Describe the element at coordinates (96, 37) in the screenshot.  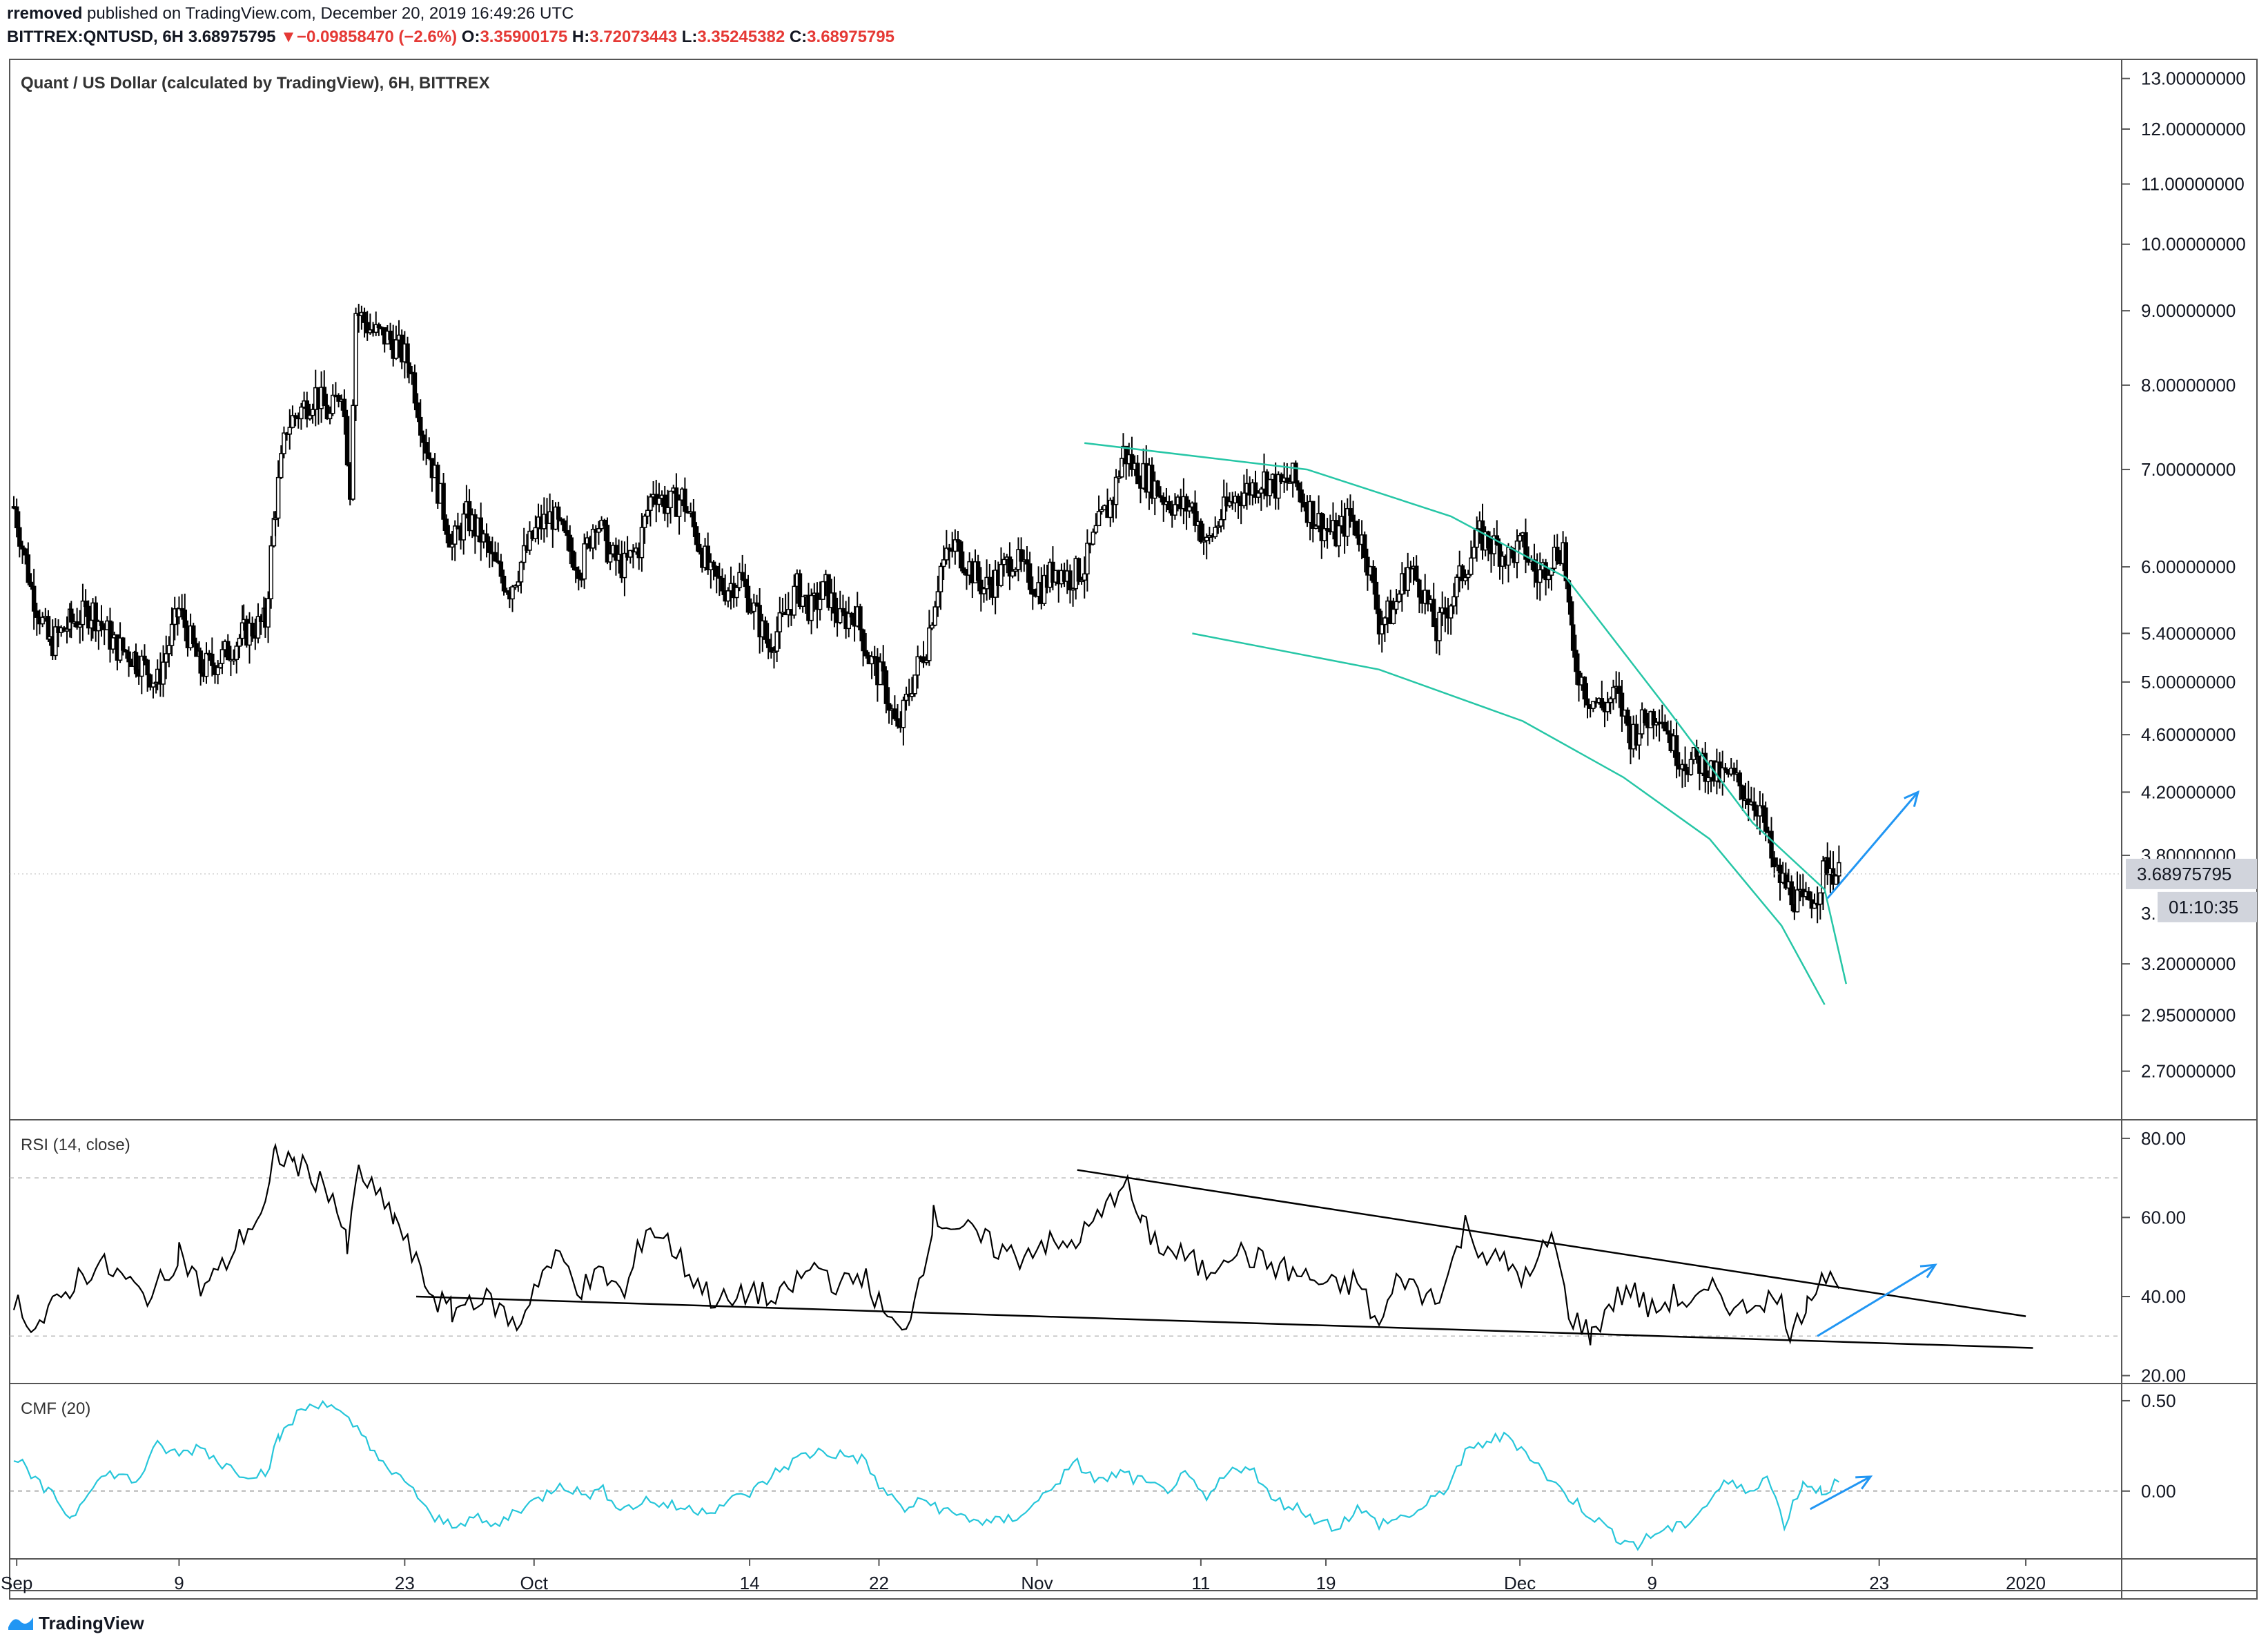
I see `symbol-label: BITTREX:QNTUSD, 6H` at that location.